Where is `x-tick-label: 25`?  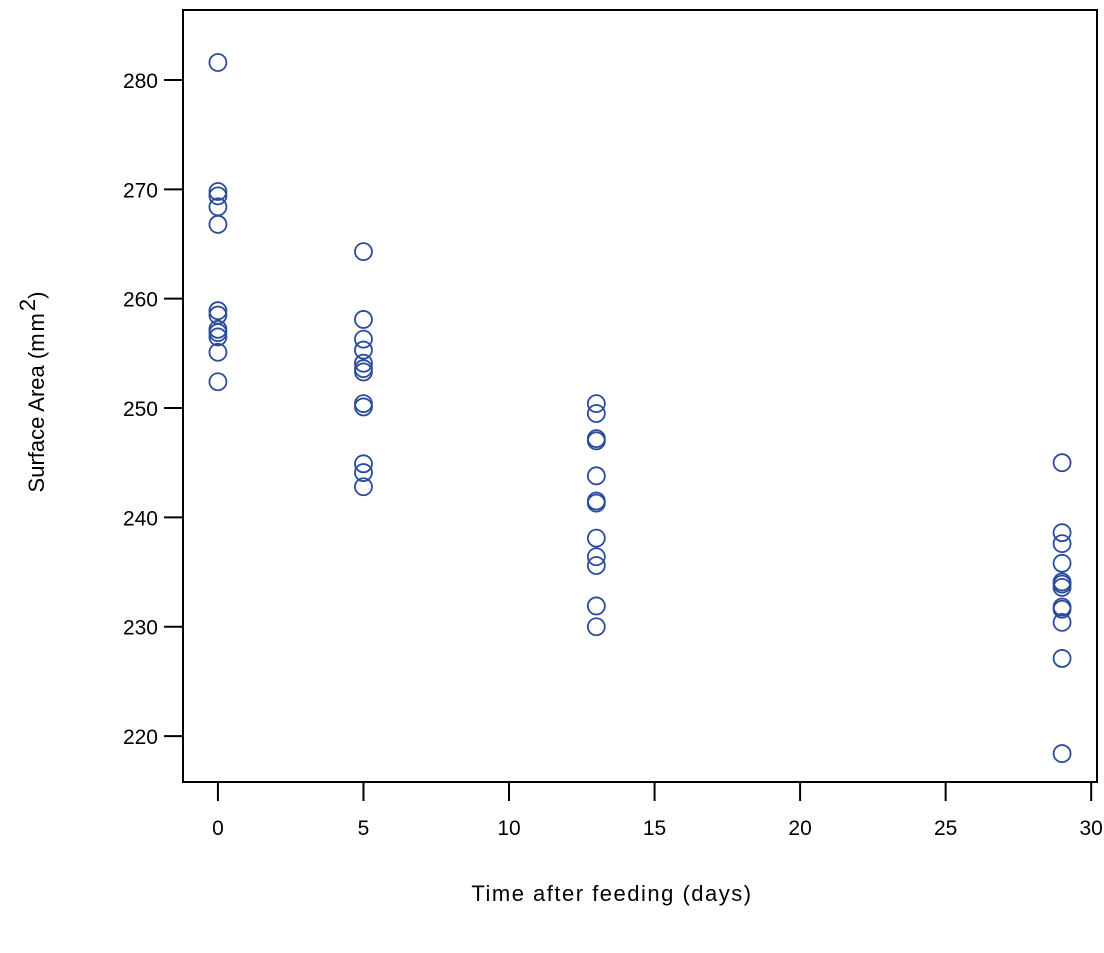 x-tick-label: 25 is located at coordinates (945, 828).